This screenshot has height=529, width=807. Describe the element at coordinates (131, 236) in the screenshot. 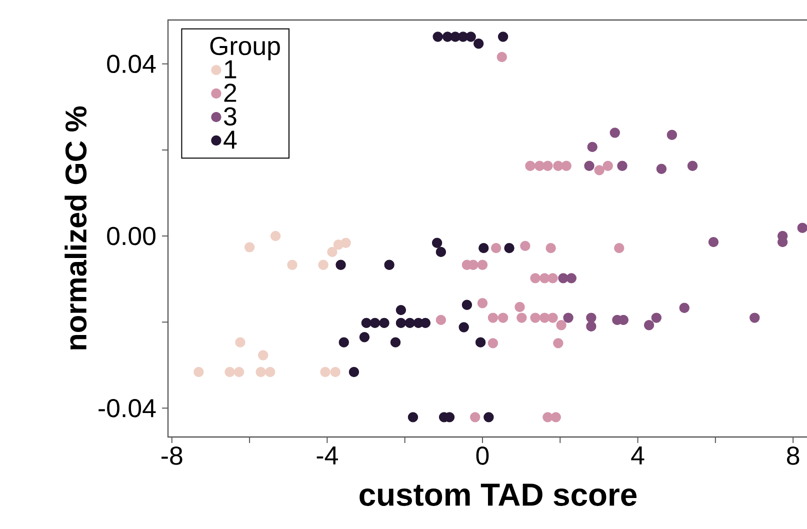

I see `y-tick-label: 0.00` at that location.